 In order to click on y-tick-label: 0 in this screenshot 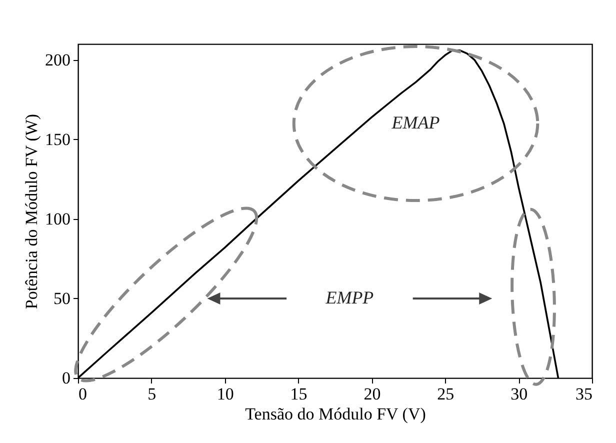, I will do `click(66, 378)`.